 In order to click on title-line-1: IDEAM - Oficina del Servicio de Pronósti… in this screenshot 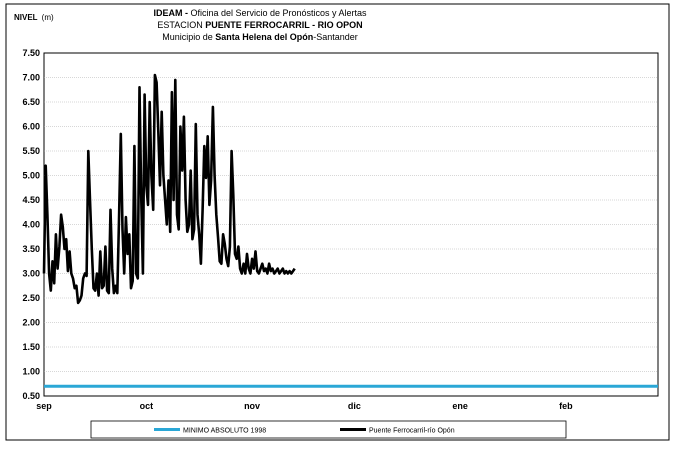, I will do `click(260, 13)`.